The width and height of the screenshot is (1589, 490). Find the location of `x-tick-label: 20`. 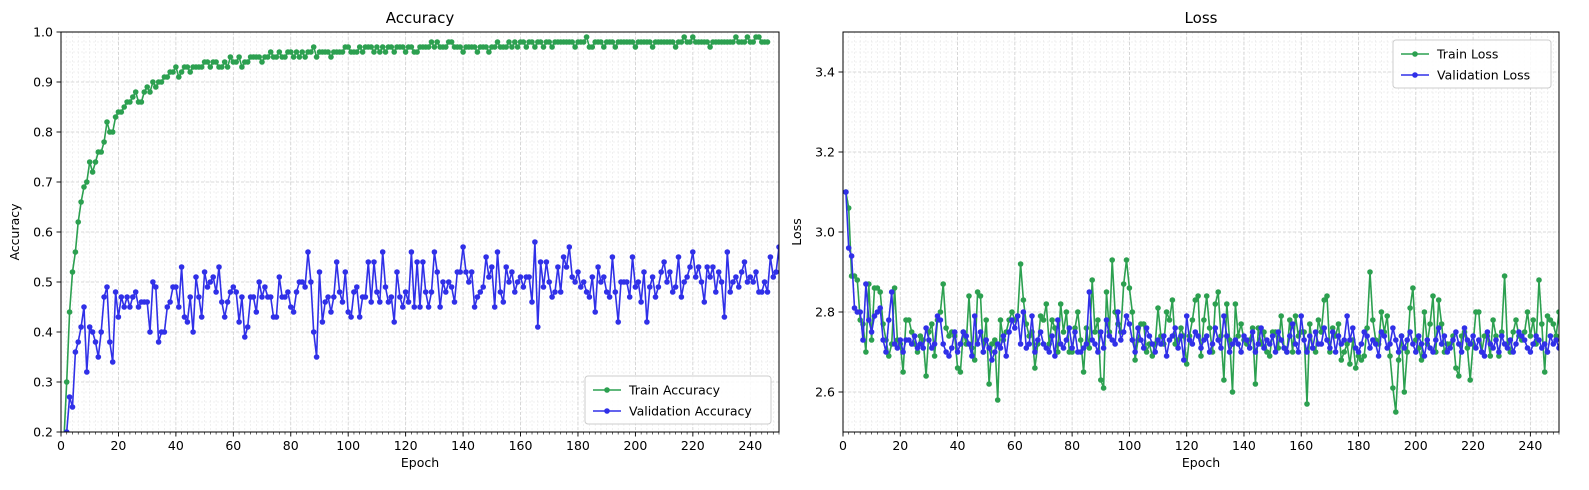

x-tick-label: 20 is located at coordinates (900, 445).